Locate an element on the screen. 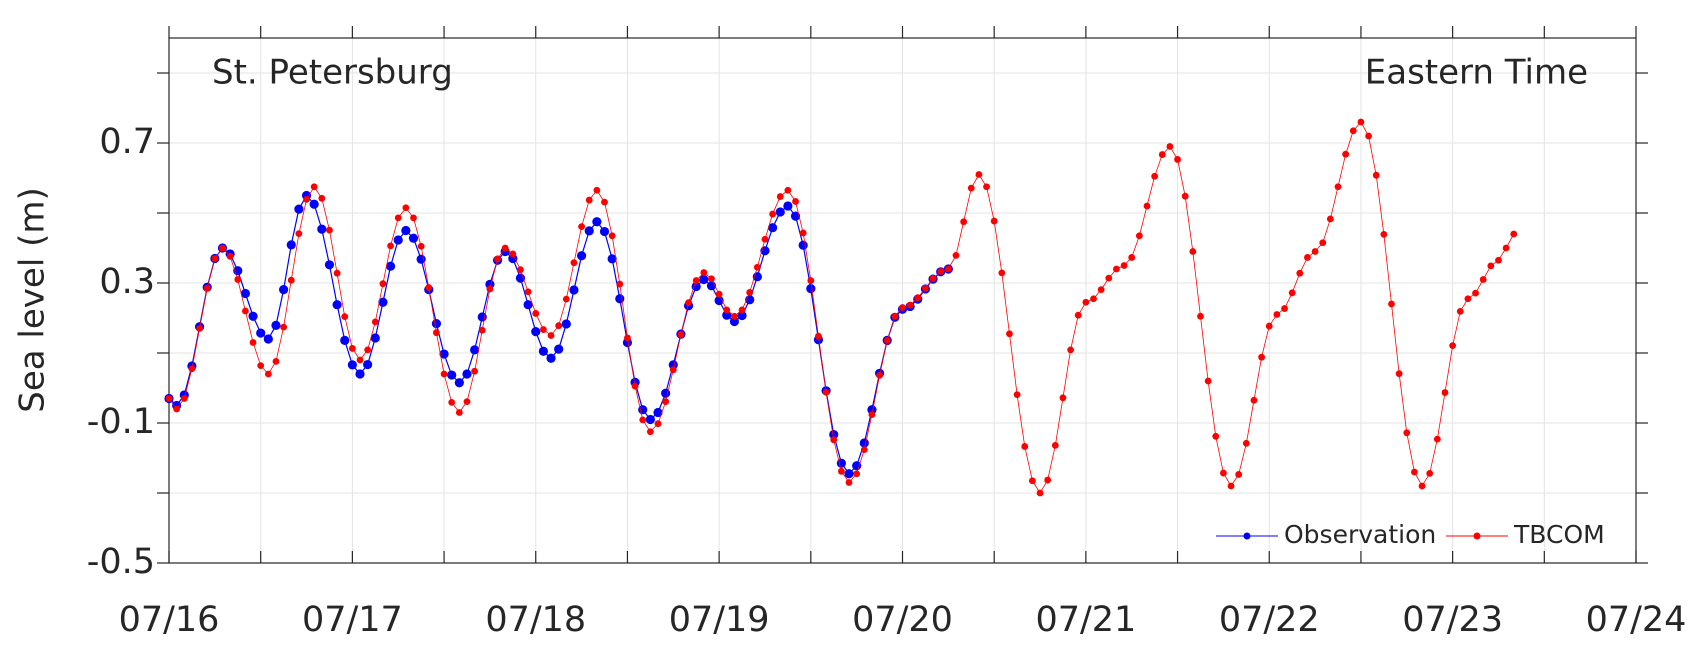  legend-label: Observation is located at coordinates (1360, 534).